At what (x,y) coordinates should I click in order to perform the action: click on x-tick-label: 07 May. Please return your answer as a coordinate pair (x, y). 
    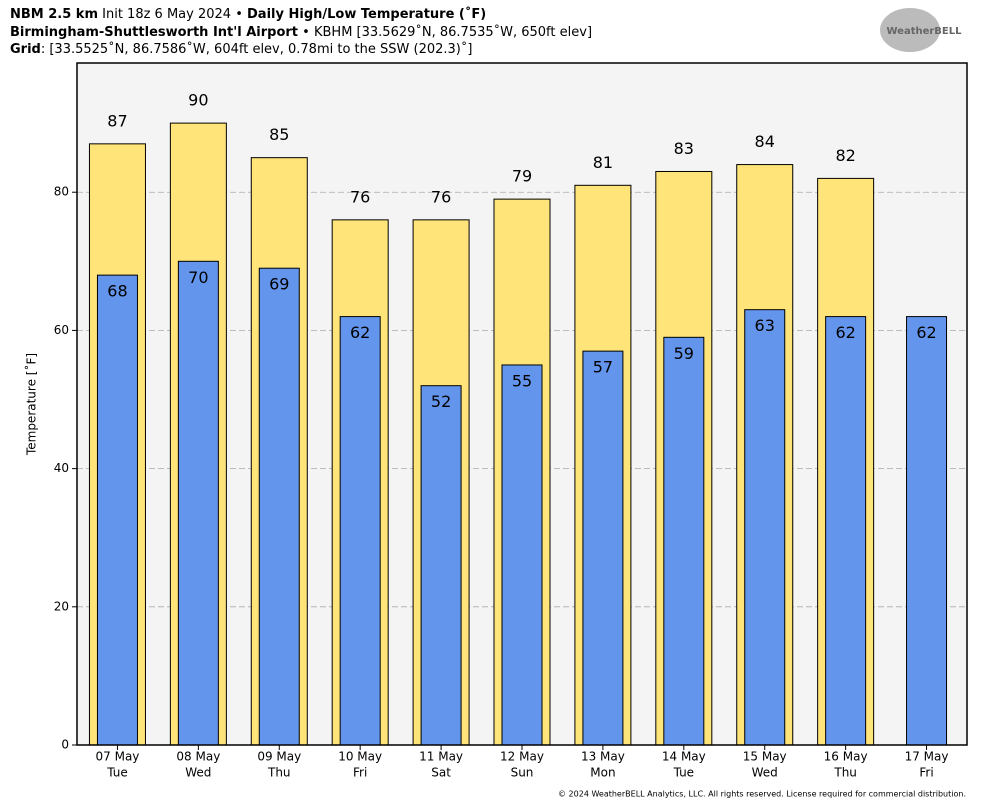
    Looking at the image, I should click on (118, 757).